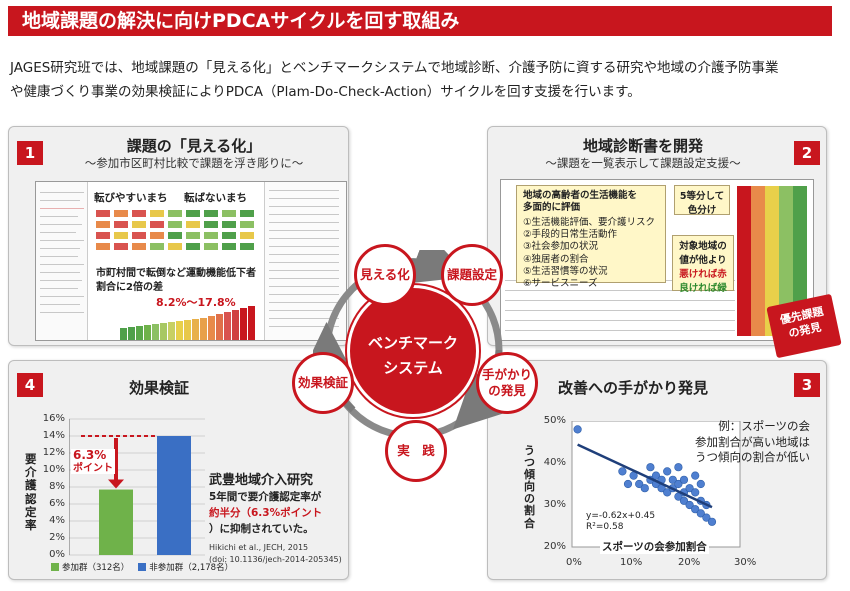 This screenshot has width=850, height=591. I want to click on node-clue-label-1: 手がかり, so click(506, 374).